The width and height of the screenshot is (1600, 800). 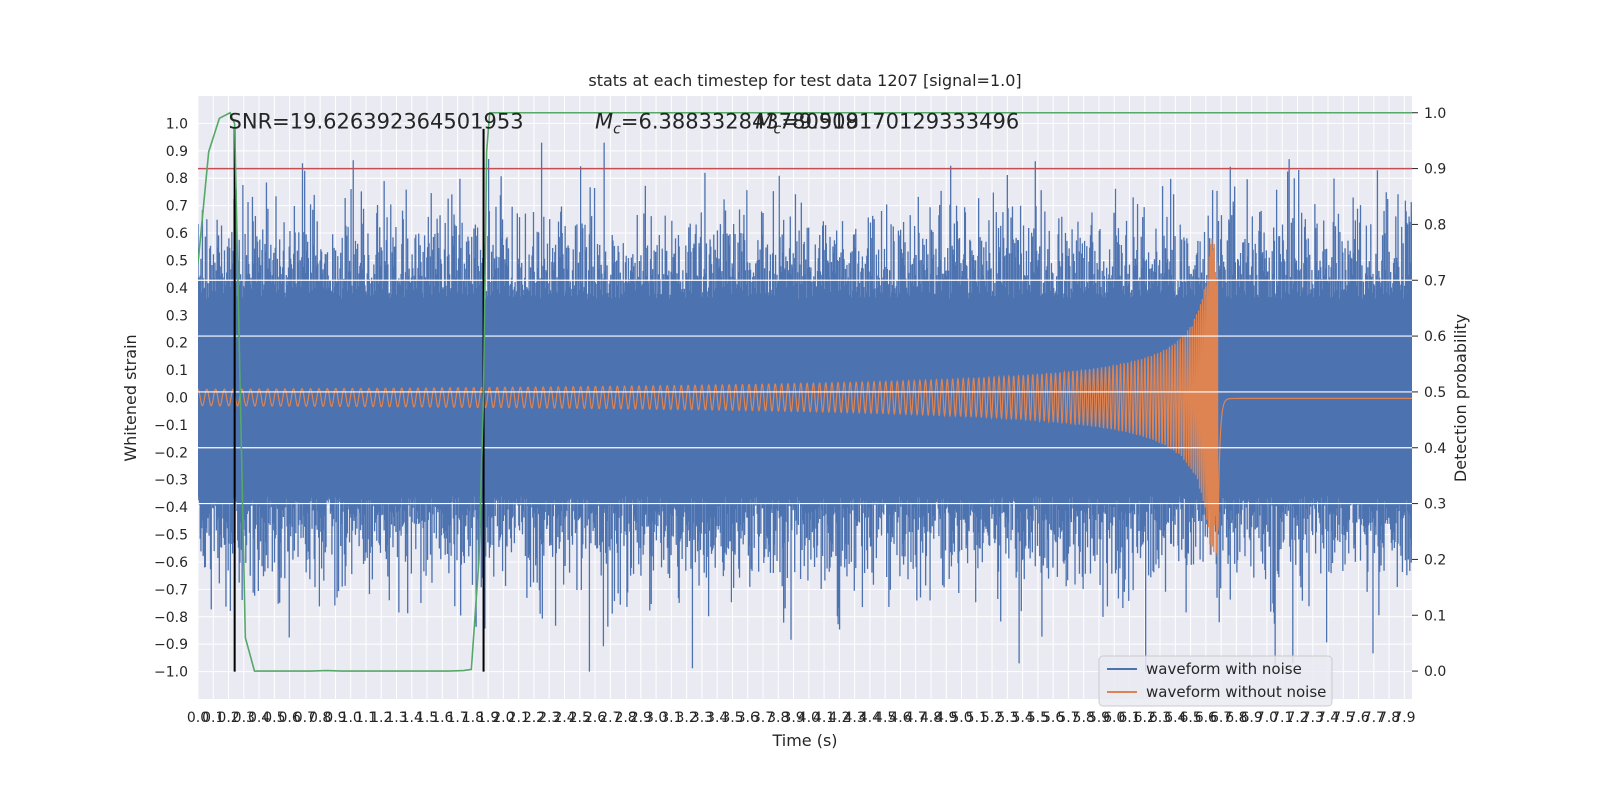 I want to click on x-tick-label-2: 0.2, so click(x=228, y=718).